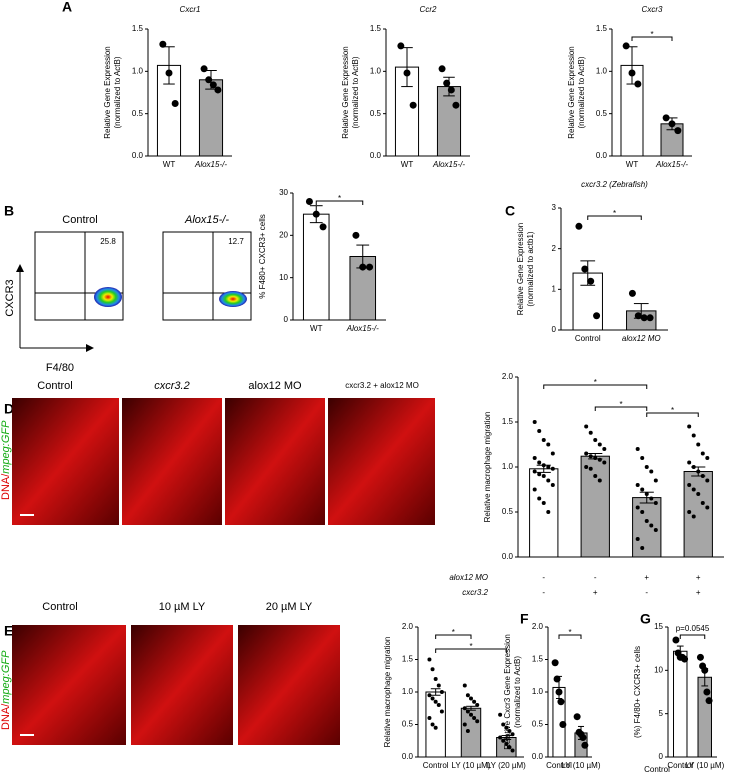 This screenshot has height=776, width=734. Describe the element at coordinates (90, 348) in the screenshot. I see `arrowhead` at that location.